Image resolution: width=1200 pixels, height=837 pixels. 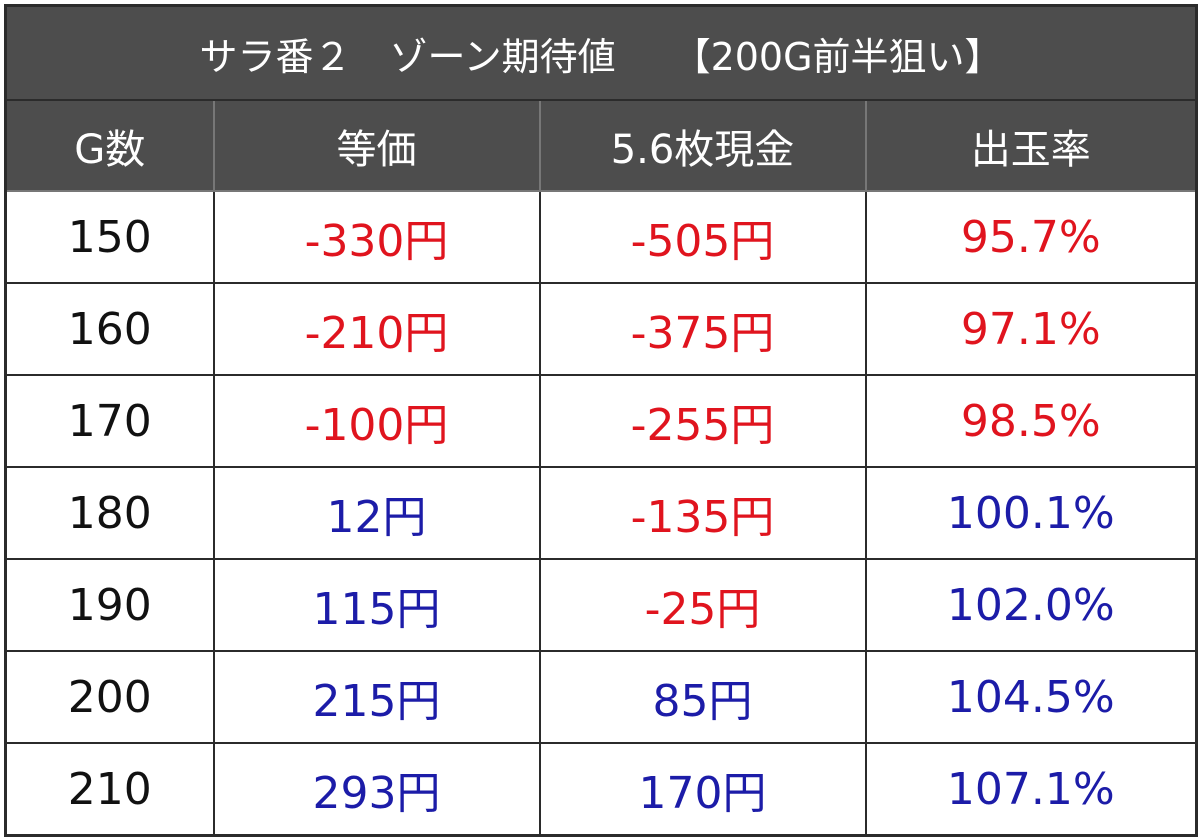 What do you see at coordinates (109, 237) in the screenshot?
I see `table-cell: 150` at bounding box center [109, 237].